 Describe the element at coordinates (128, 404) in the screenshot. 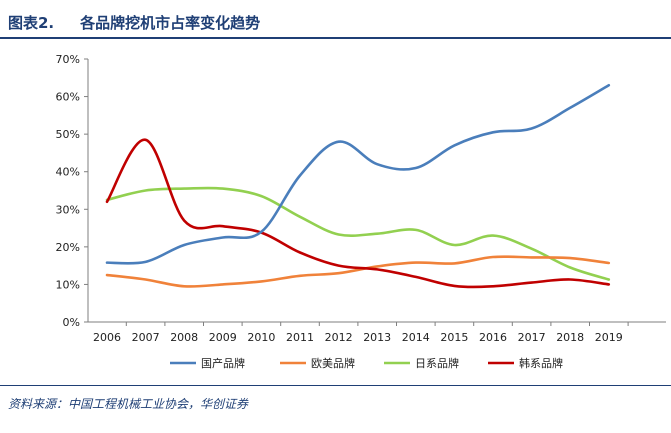

I see `source-note: 资料来源：中国工程机械工业协会，华创证券` at that location.